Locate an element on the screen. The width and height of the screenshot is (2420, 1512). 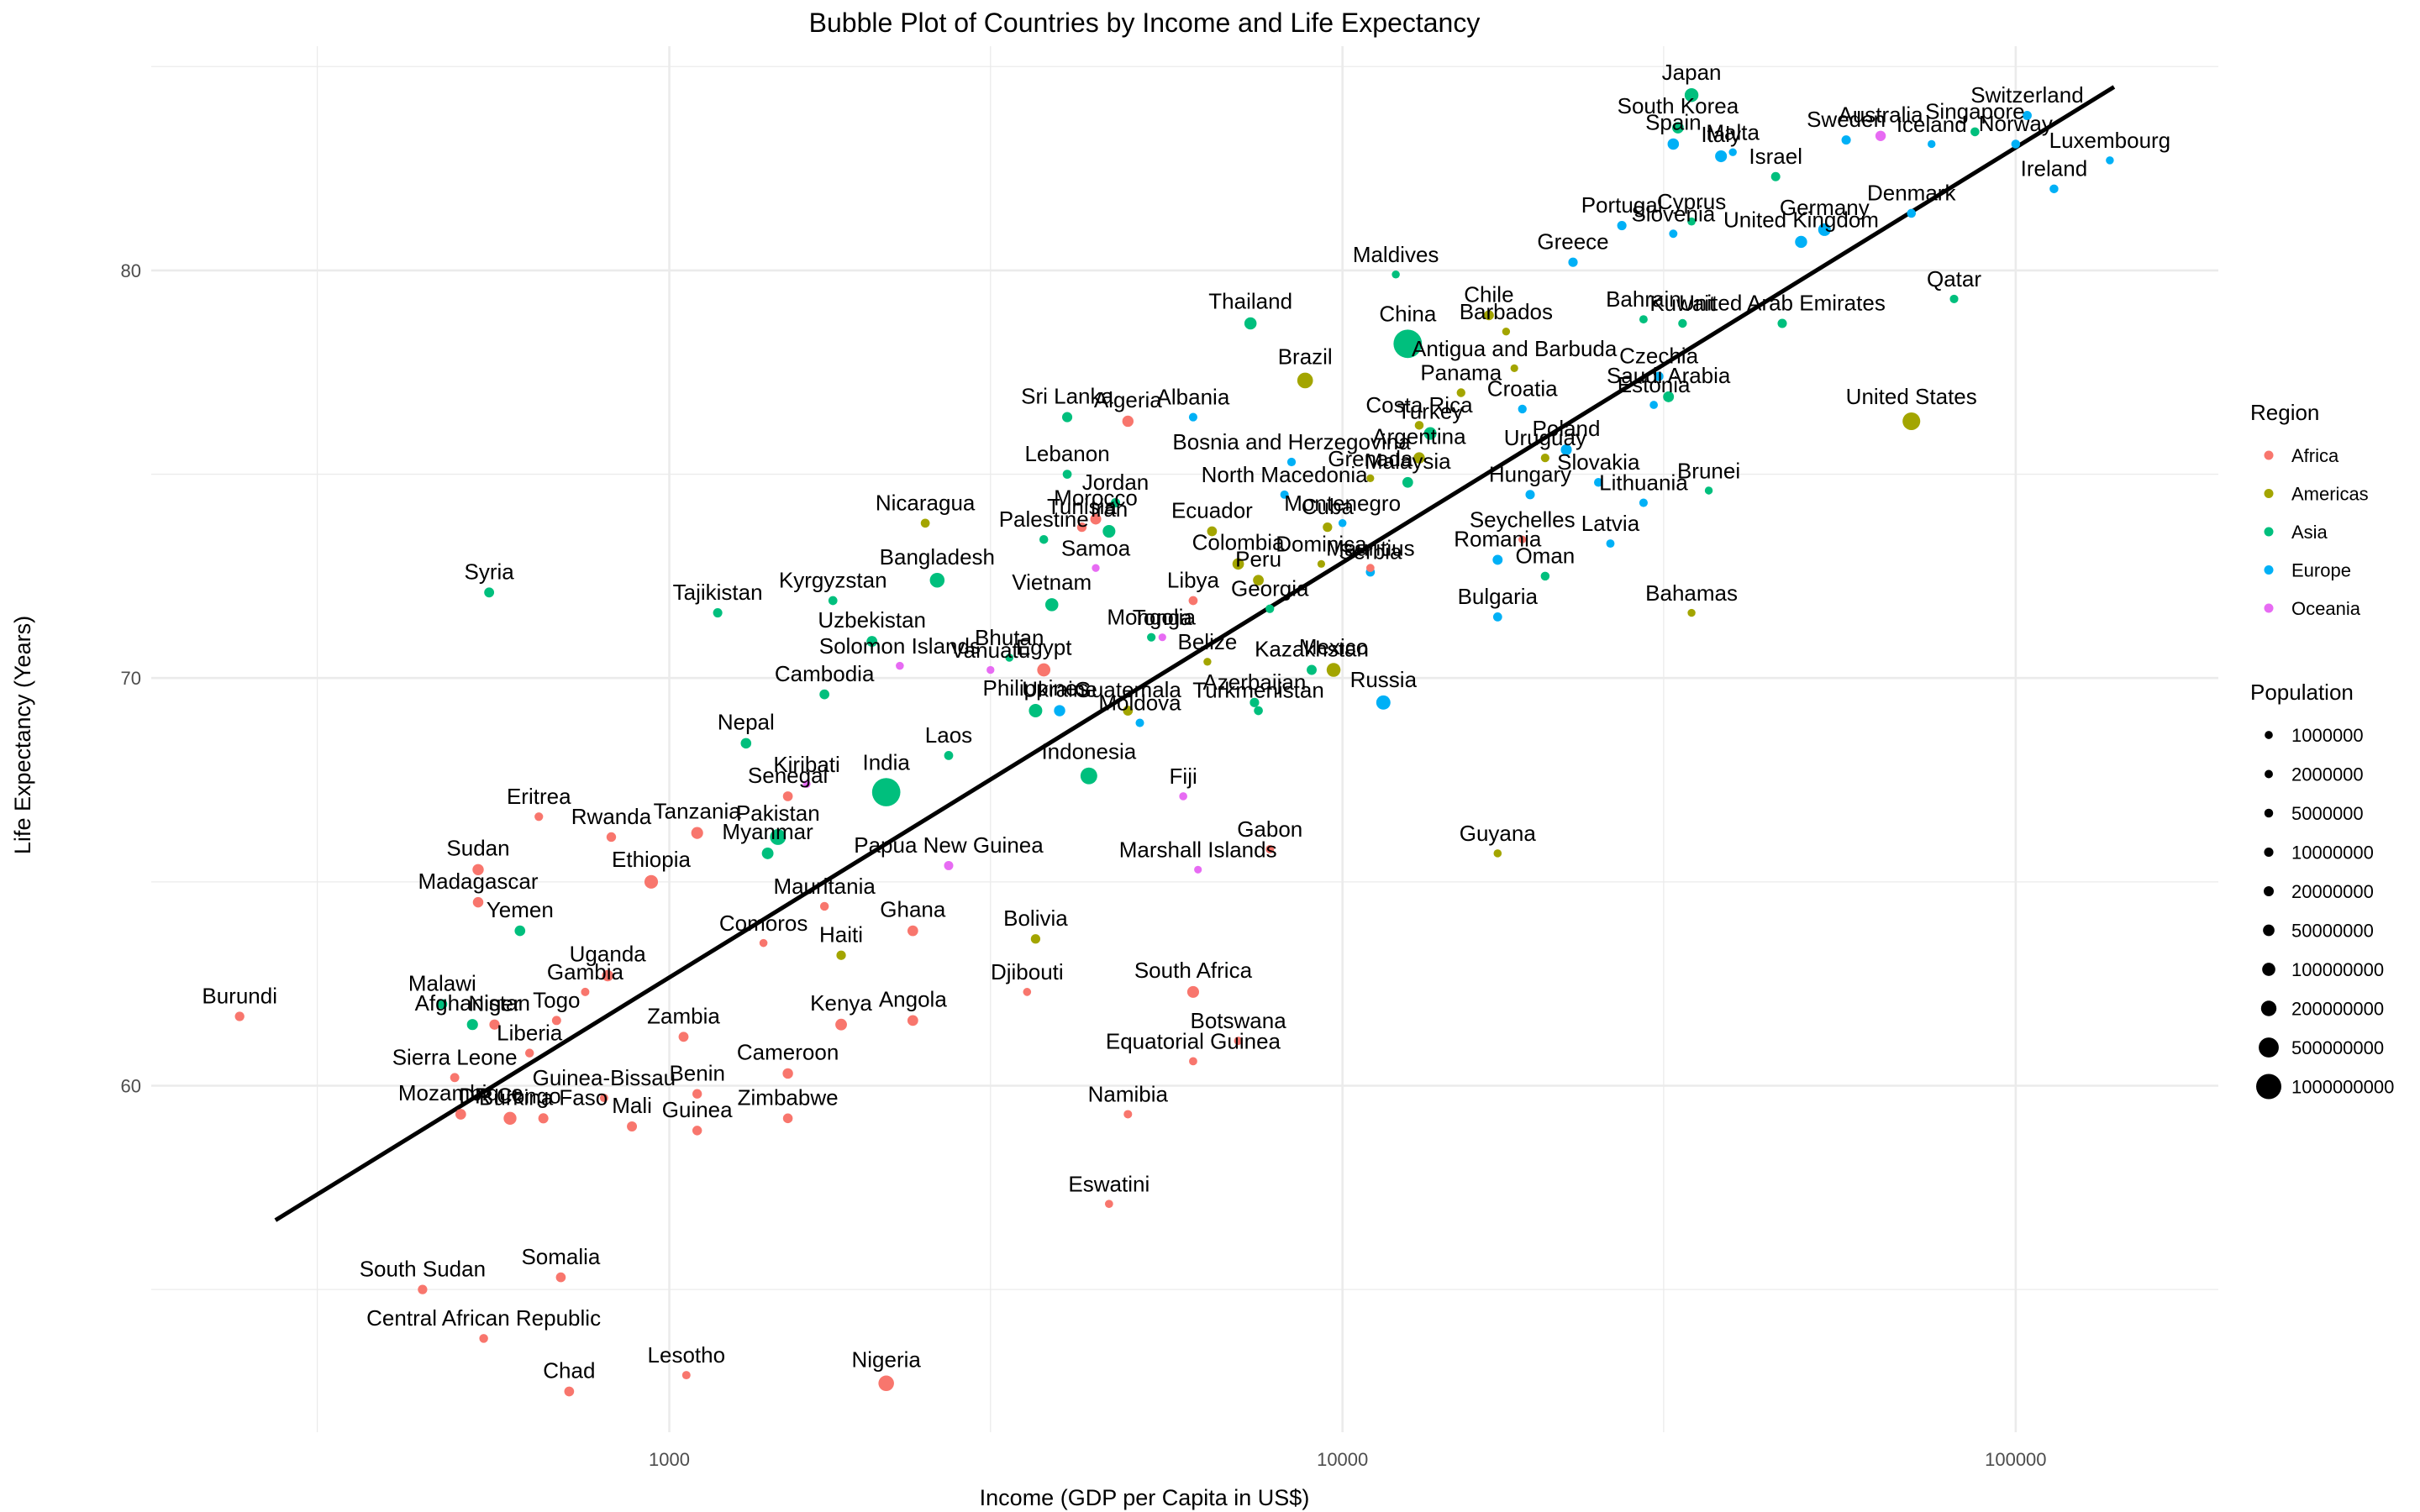
data-label: Papua New Guinea is located at coordinates (949, 845).